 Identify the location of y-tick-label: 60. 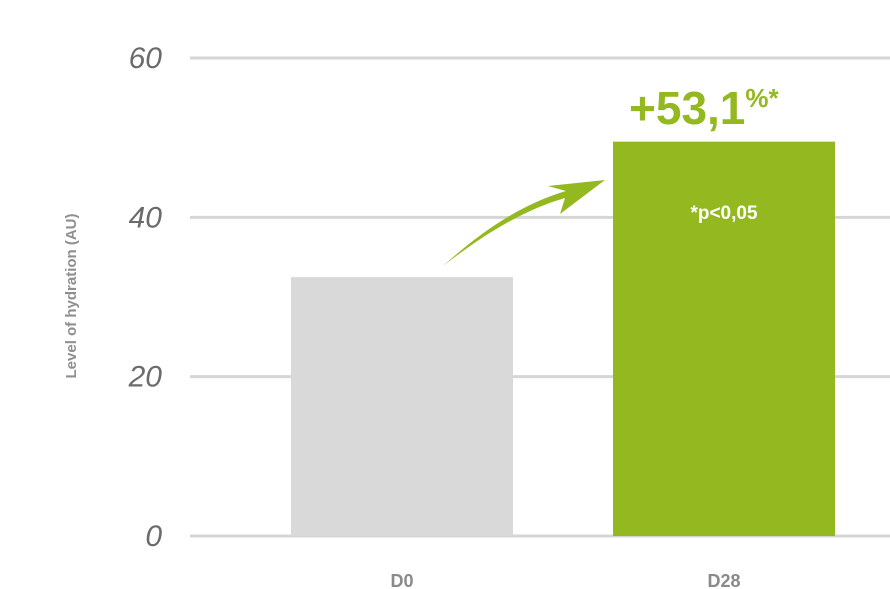
(146, 58).